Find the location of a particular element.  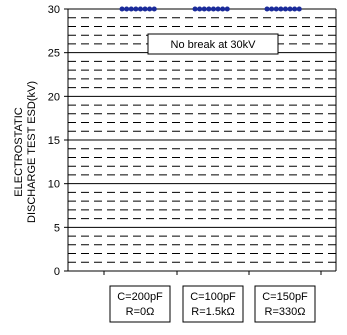

y-tick-label: 15 is located at coordinates (54, 141).